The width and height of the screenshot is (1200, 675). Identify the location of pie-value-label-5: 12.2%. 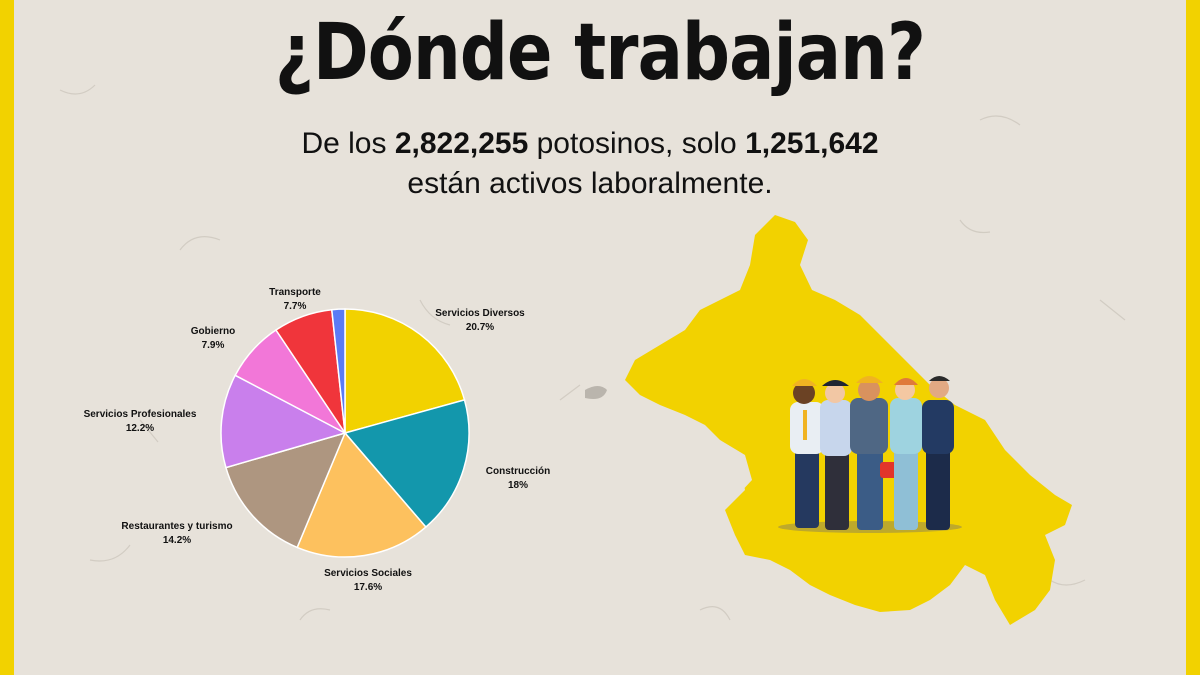
(140, 428).